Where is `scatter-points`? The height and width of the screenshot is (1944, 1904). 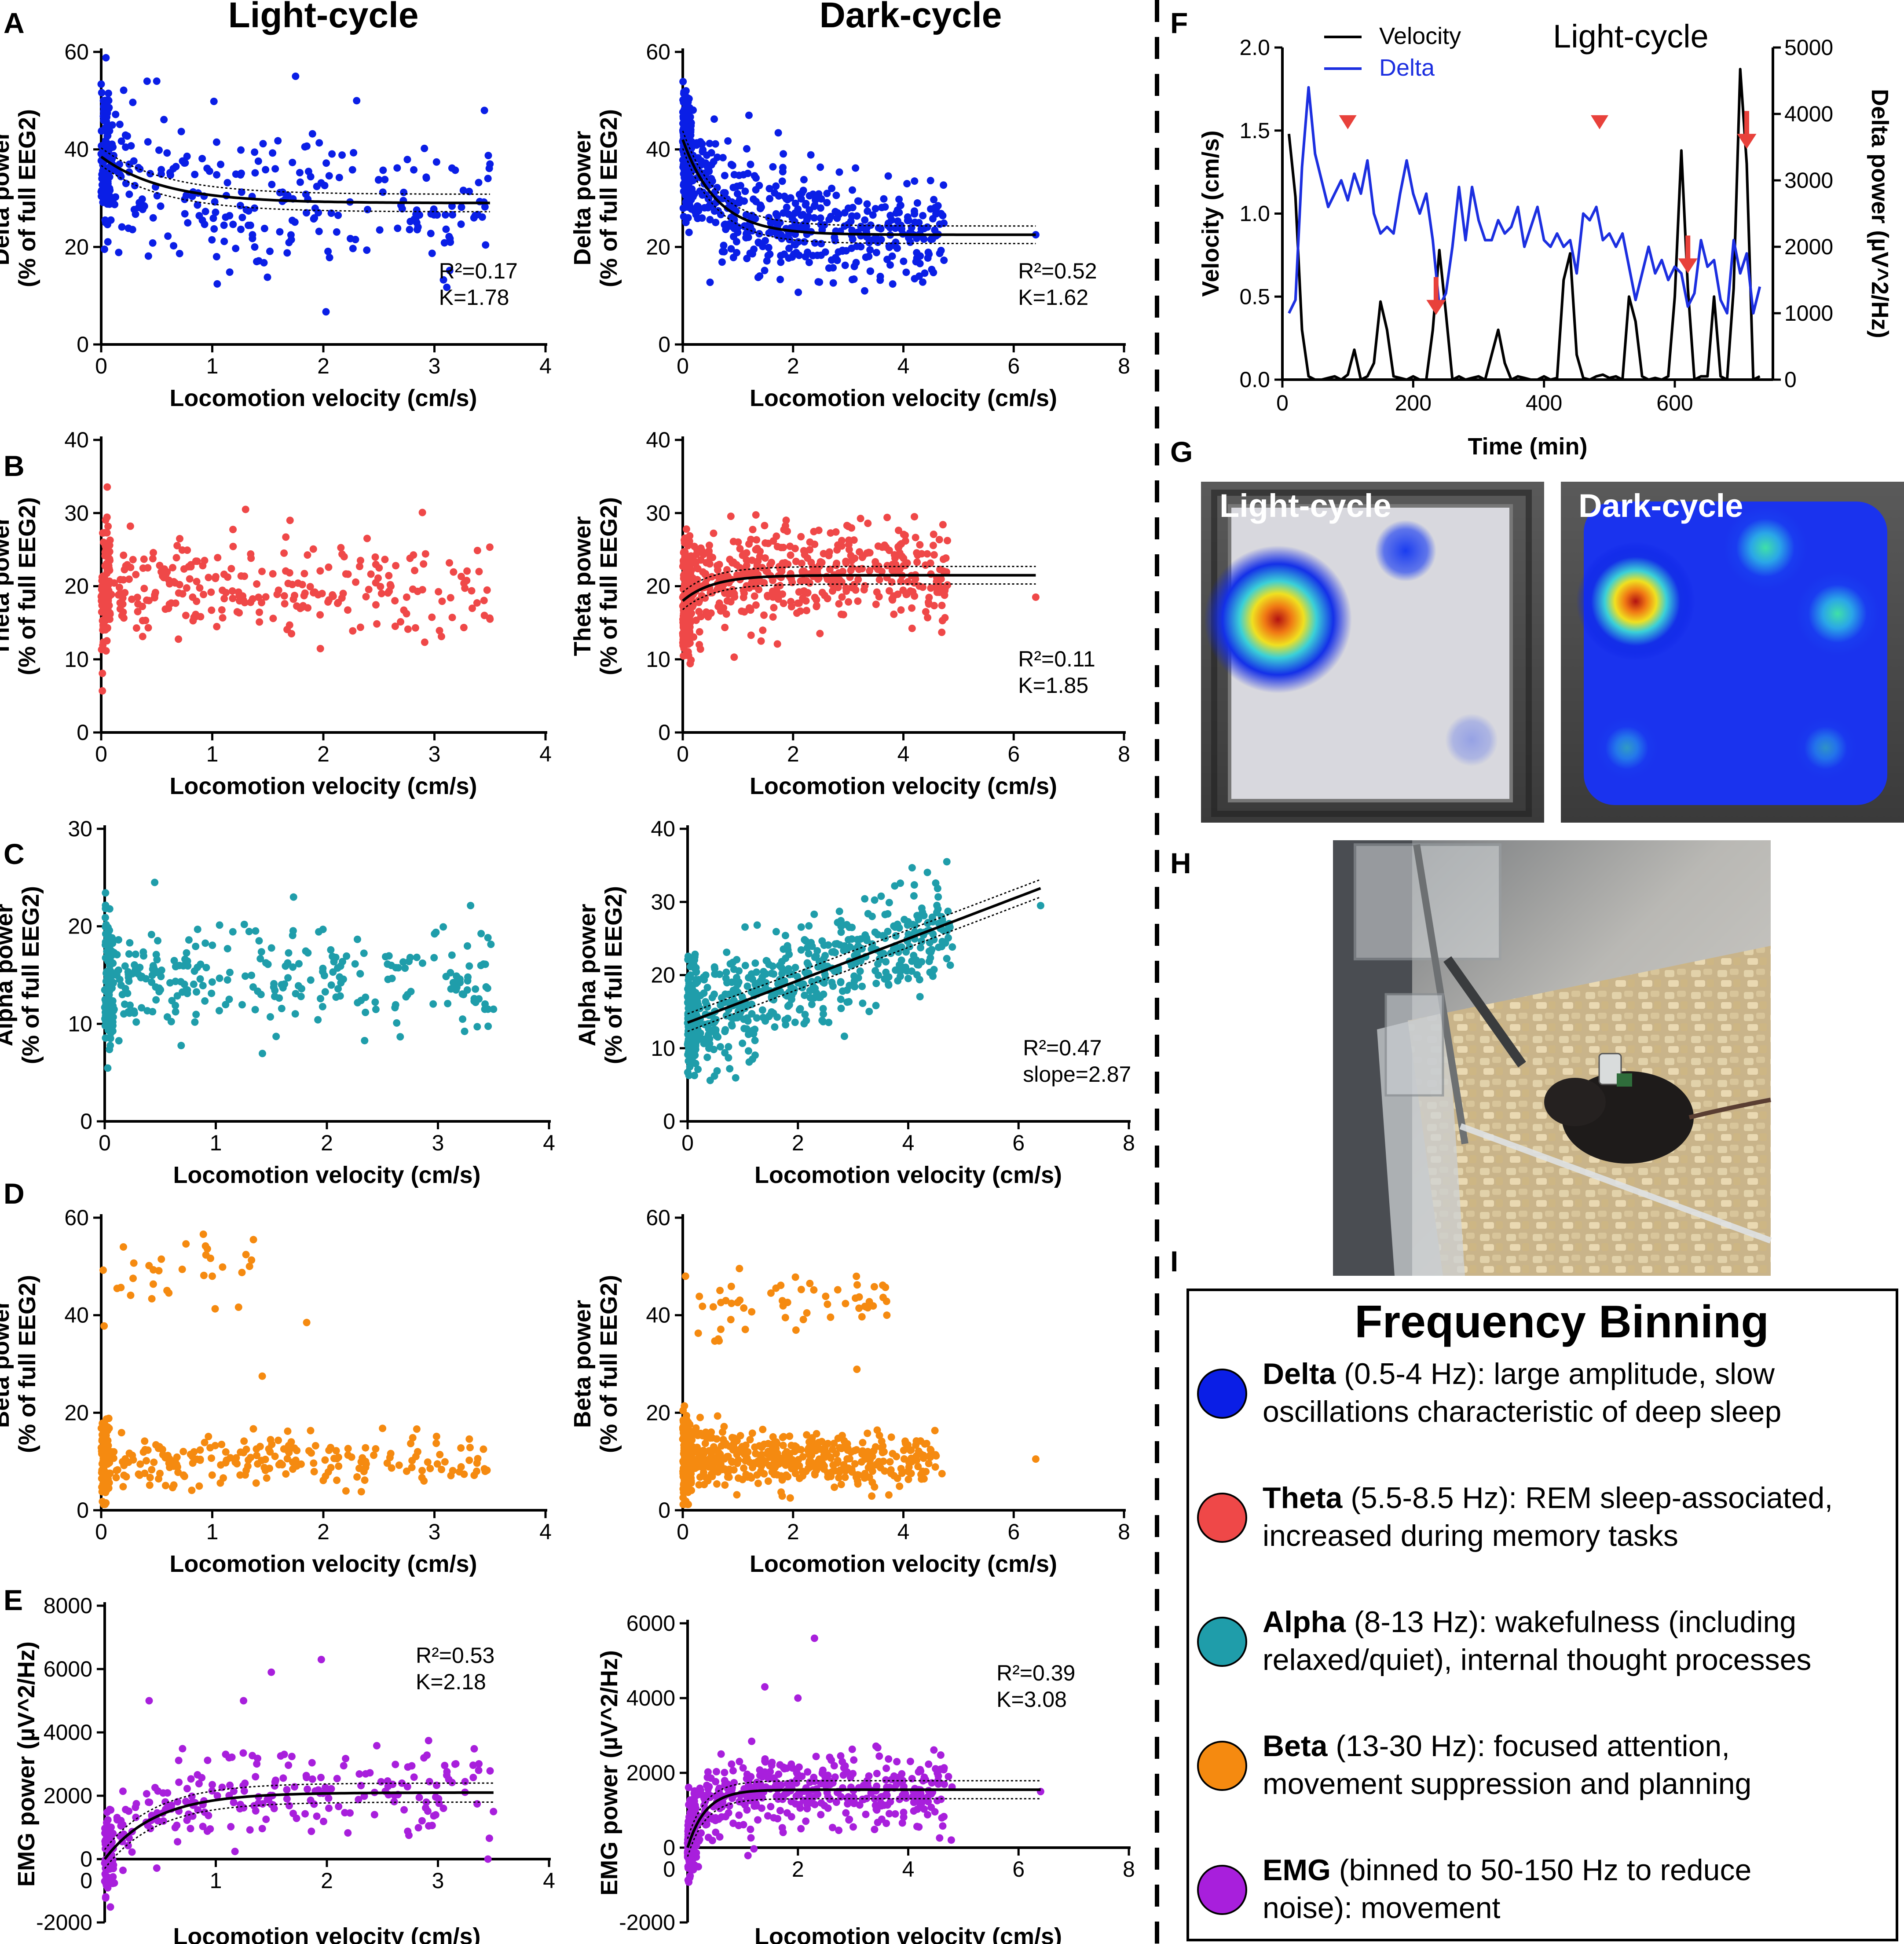 scatter-points is located at coordinates (295, 589).